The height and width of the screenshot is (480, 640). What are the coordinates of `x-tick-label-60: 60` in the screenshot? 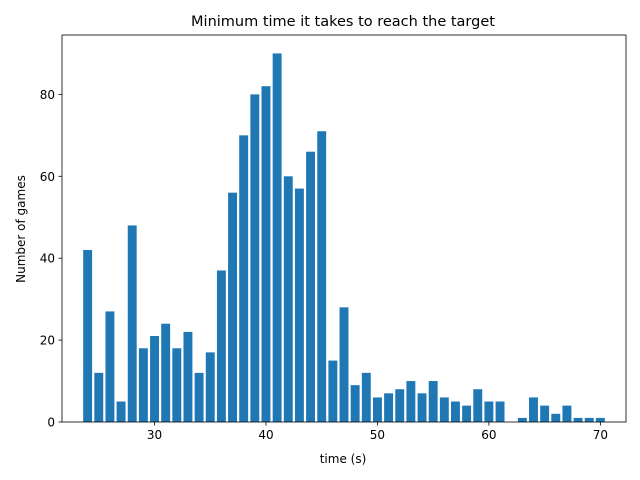 It's located at (488, 435).